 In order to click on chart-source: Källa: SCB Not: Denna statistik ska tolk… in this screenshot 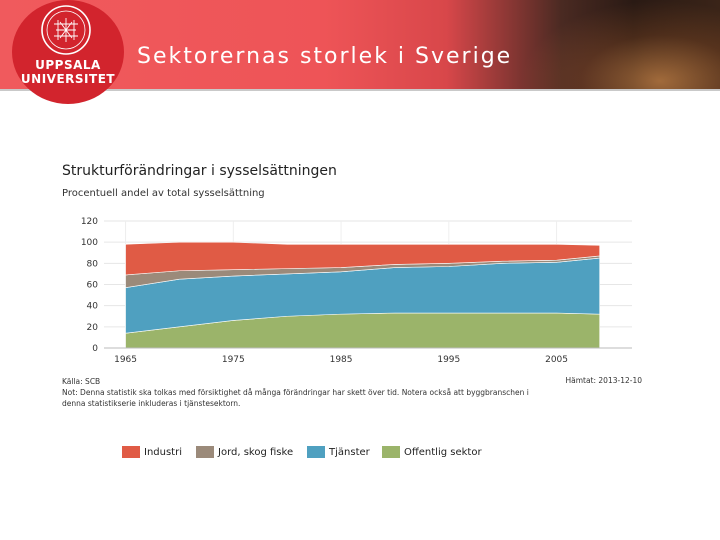, I will do `click(297, 392)`.